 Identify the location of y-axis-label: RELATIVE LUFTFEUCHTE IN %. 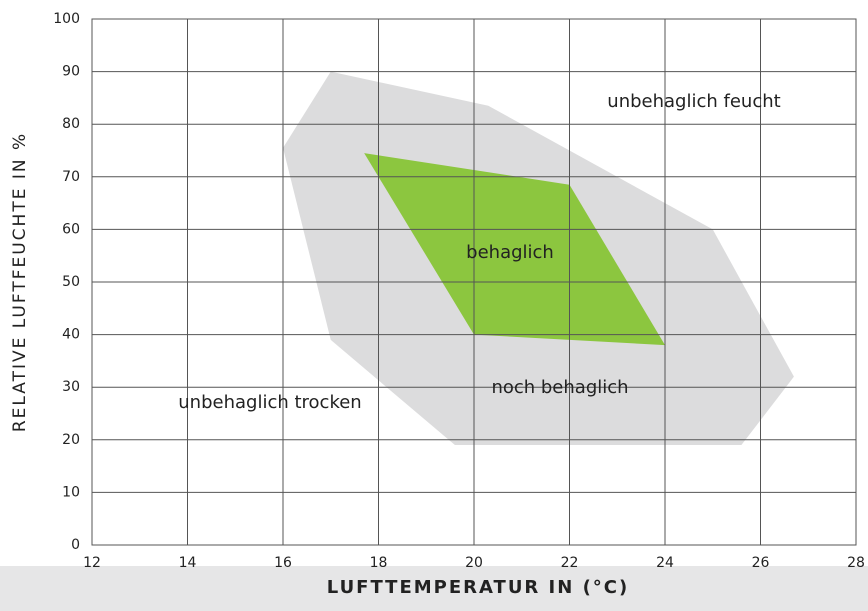
(20, 282).